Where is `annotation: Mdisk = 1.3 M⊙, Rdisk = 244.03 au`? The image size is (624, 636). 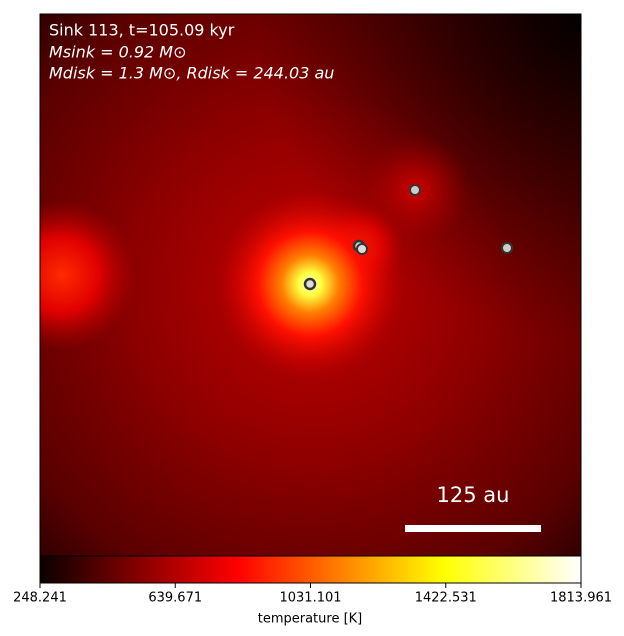
annotation: Mdisk = 1.3 M⊙, Rdisk = 244.03 au is located at coordinates (191, 73).